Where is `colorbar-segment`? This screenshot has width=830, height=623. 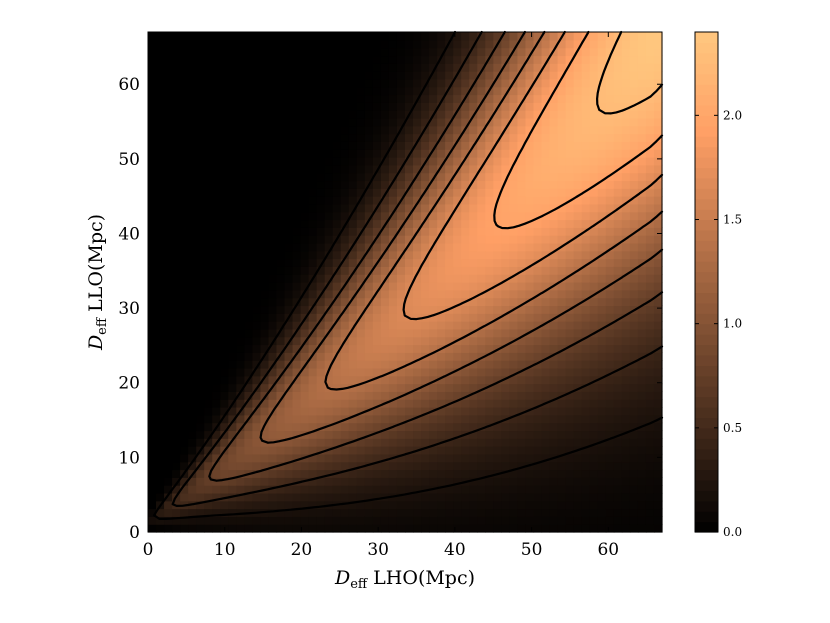
colorbar-segment is located at coordinates (706, 288).